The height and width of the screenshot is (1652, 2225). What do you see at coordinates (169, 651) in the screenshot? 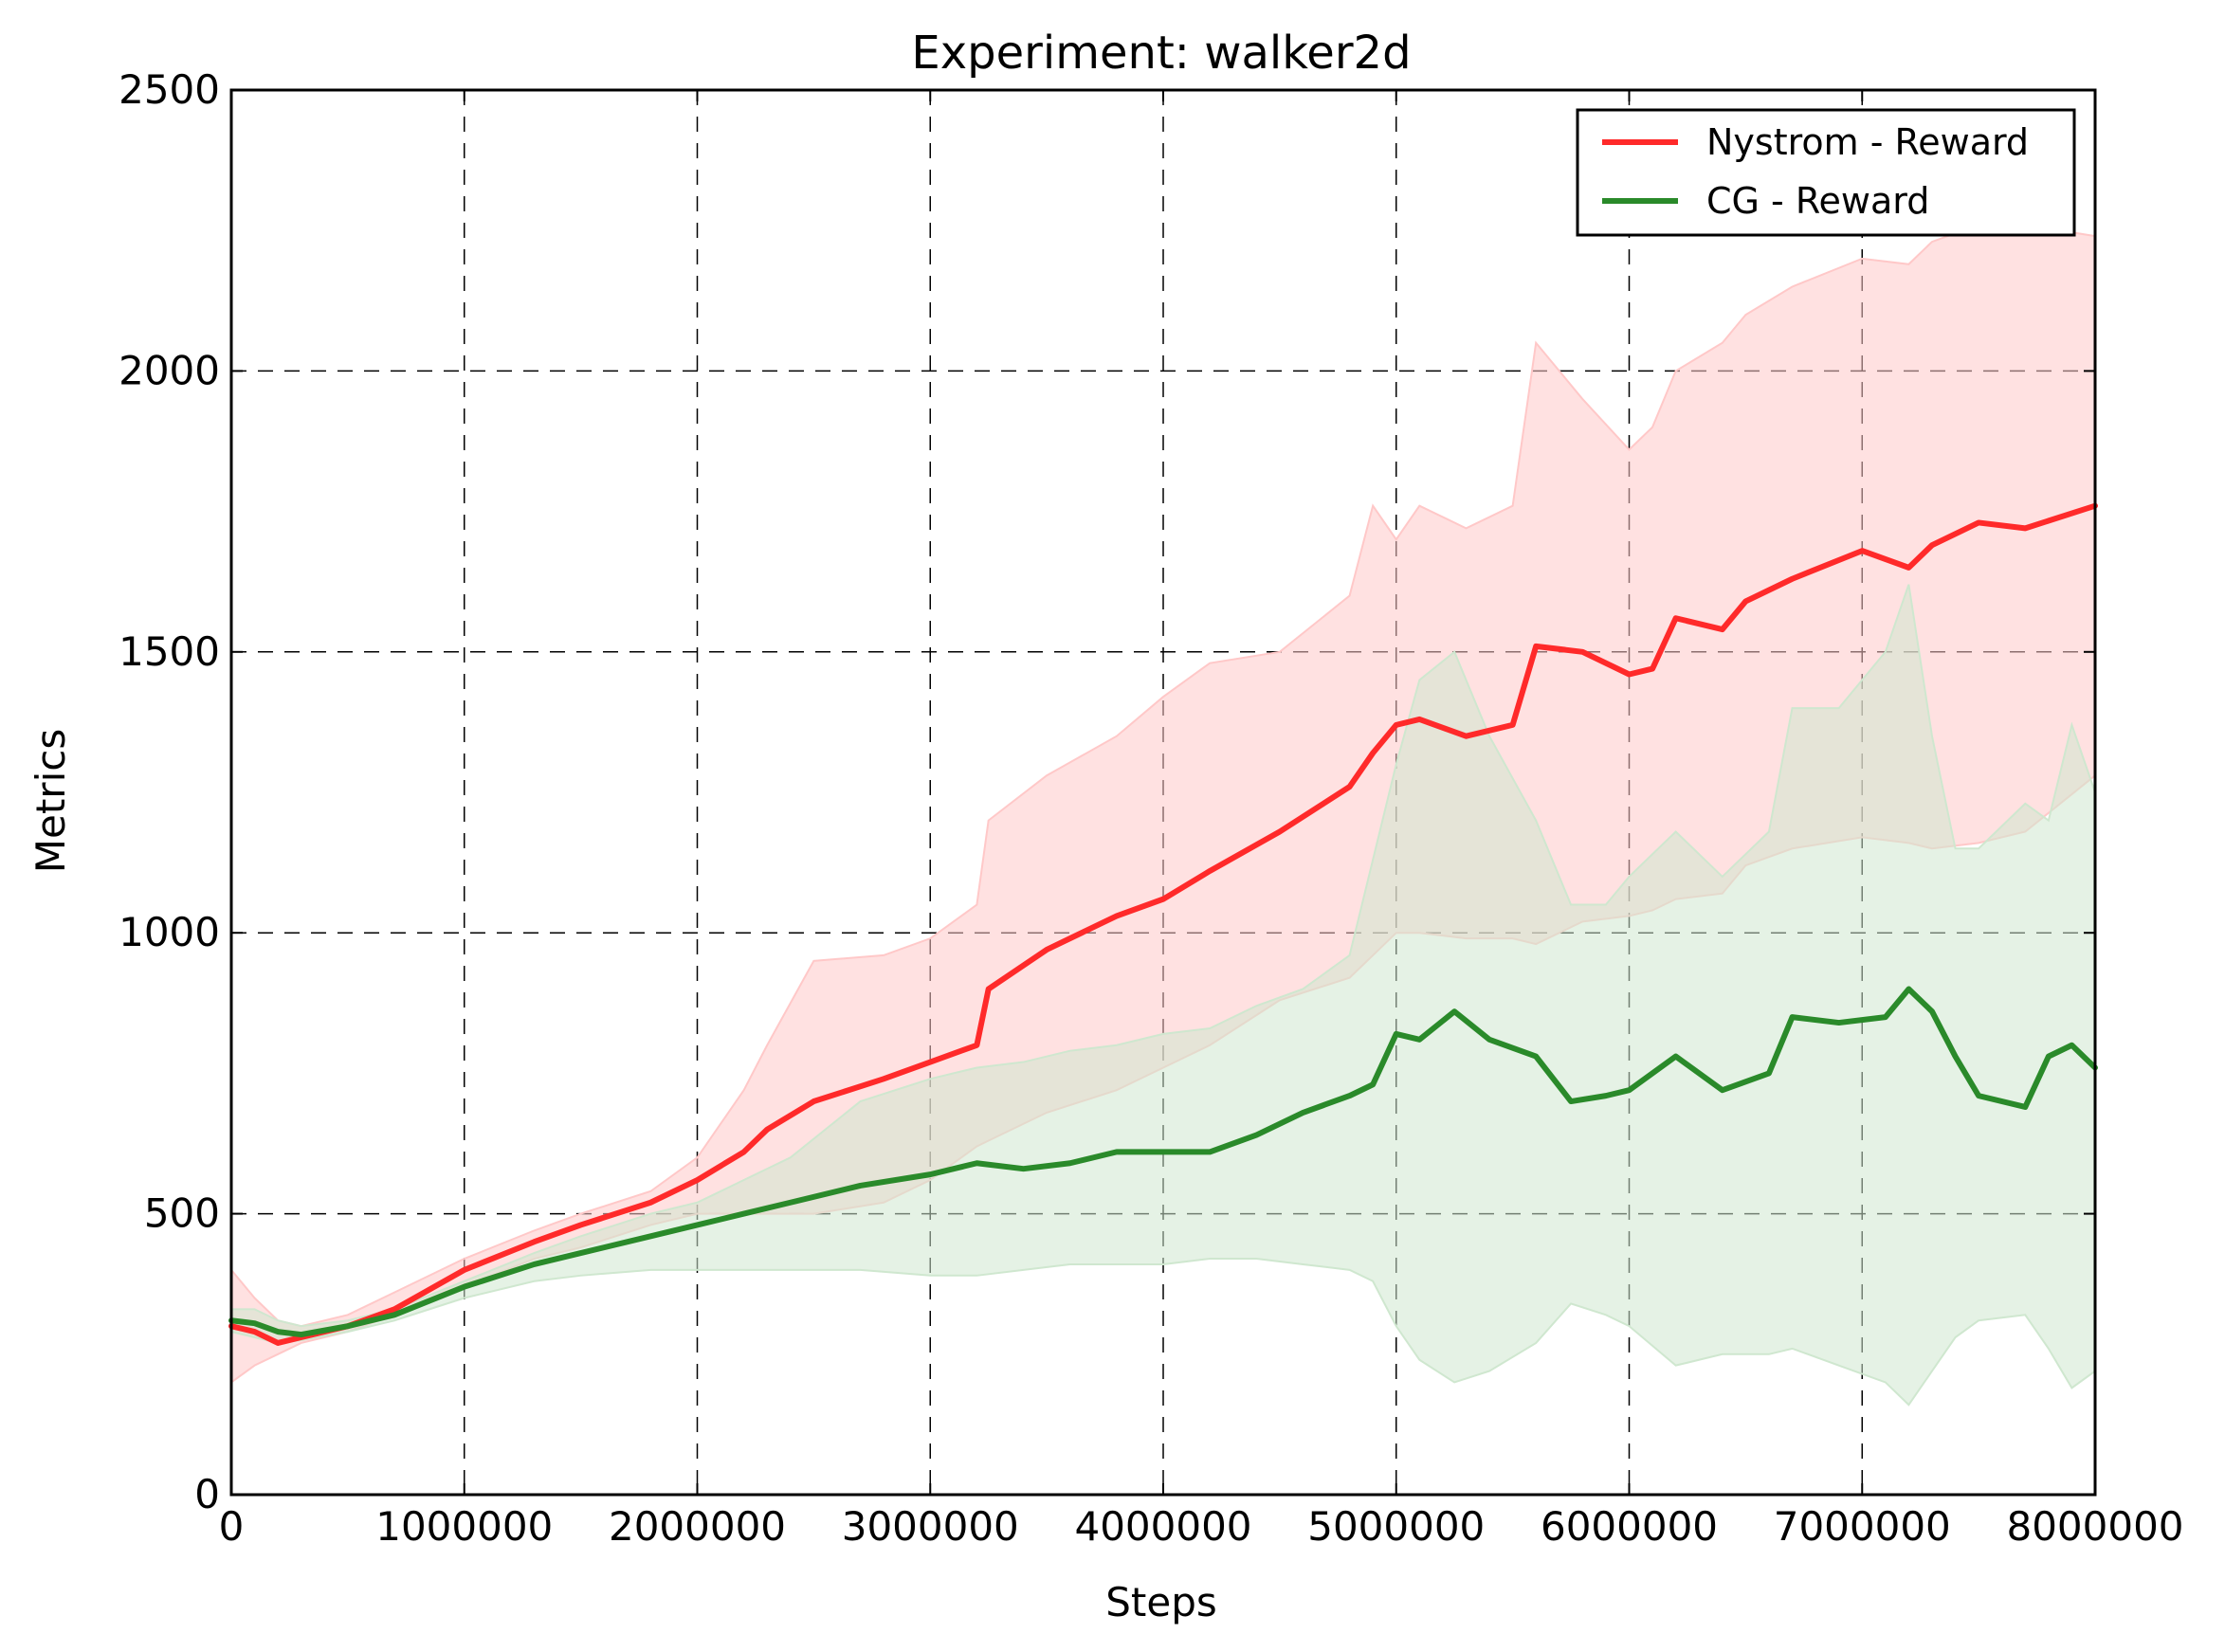
I see `y-tick-label-3: 1500` at bounding box center [169, 651].